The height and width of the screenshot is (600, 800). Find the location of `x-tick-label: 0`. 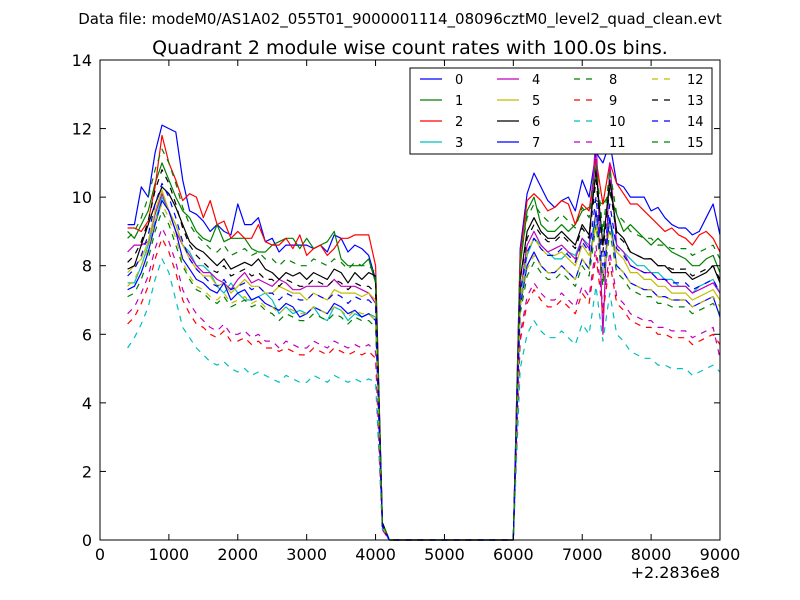

x-tick-label: 0 is located at coordinates (100, 554).